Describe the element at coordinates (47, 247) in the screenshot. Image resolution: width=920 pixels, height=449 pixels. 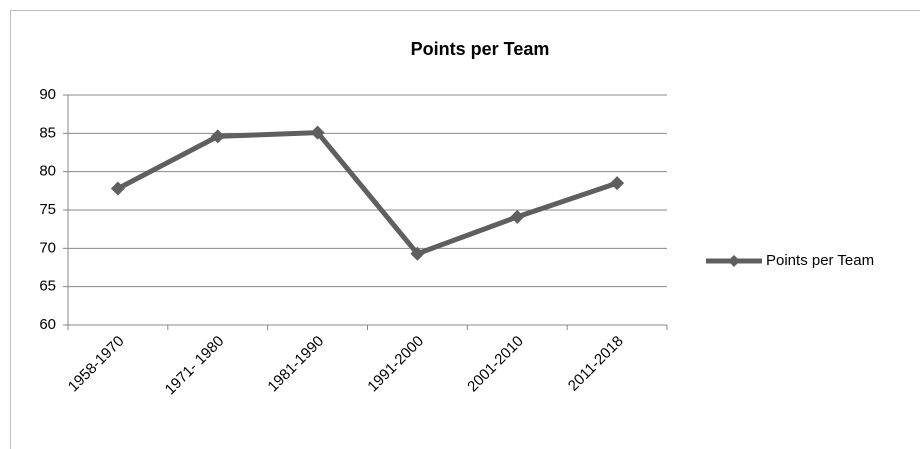
I see `y-tick-label: 70` at that location.